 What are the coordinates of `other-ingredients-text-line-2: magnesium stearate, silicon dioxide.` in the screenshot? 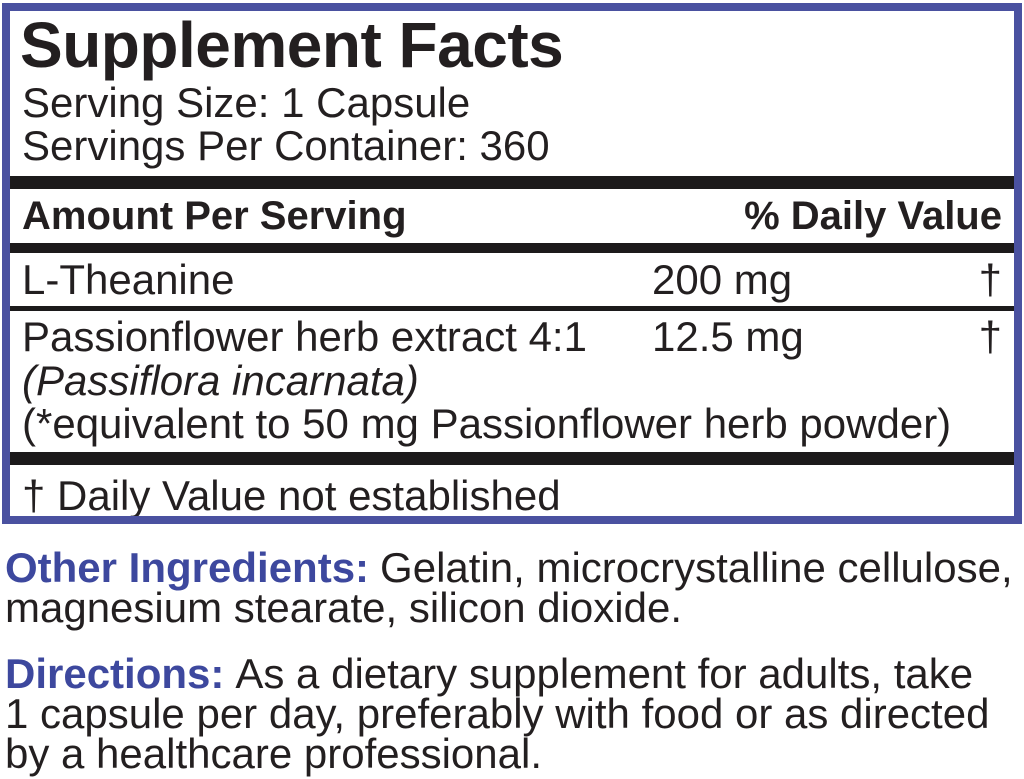 It's located at (344, 607).